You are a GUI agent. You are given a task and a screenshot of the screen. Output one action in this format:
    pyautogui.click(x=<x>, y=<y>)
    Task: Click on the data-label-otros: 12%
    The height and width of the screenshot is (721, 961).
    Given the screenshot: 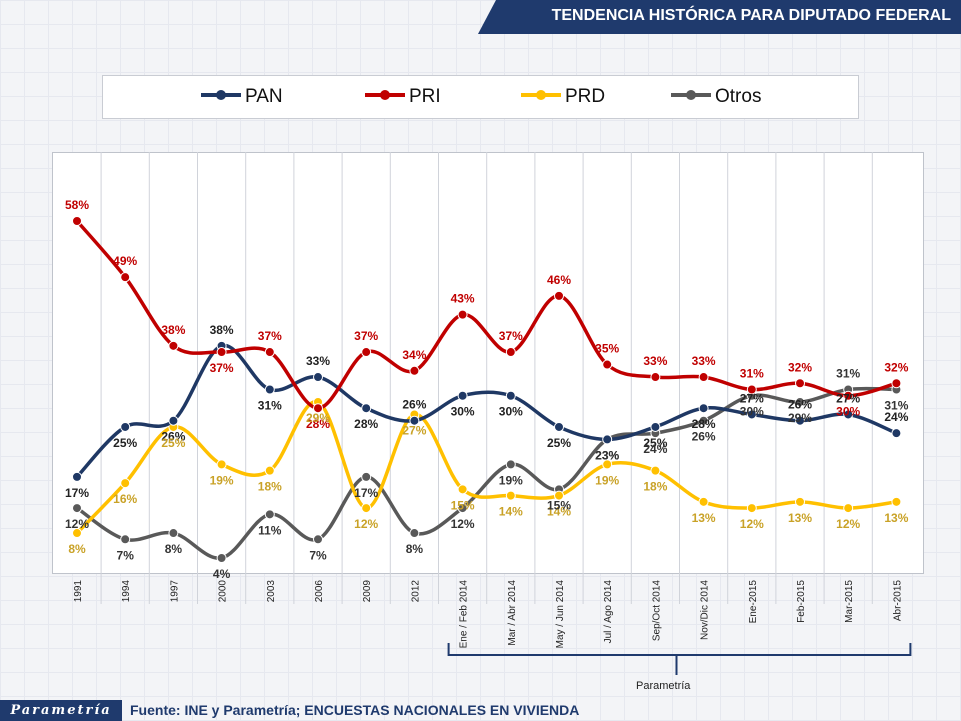 What is the action you would take?
    pyautogui.click(x=463, y=524)
    